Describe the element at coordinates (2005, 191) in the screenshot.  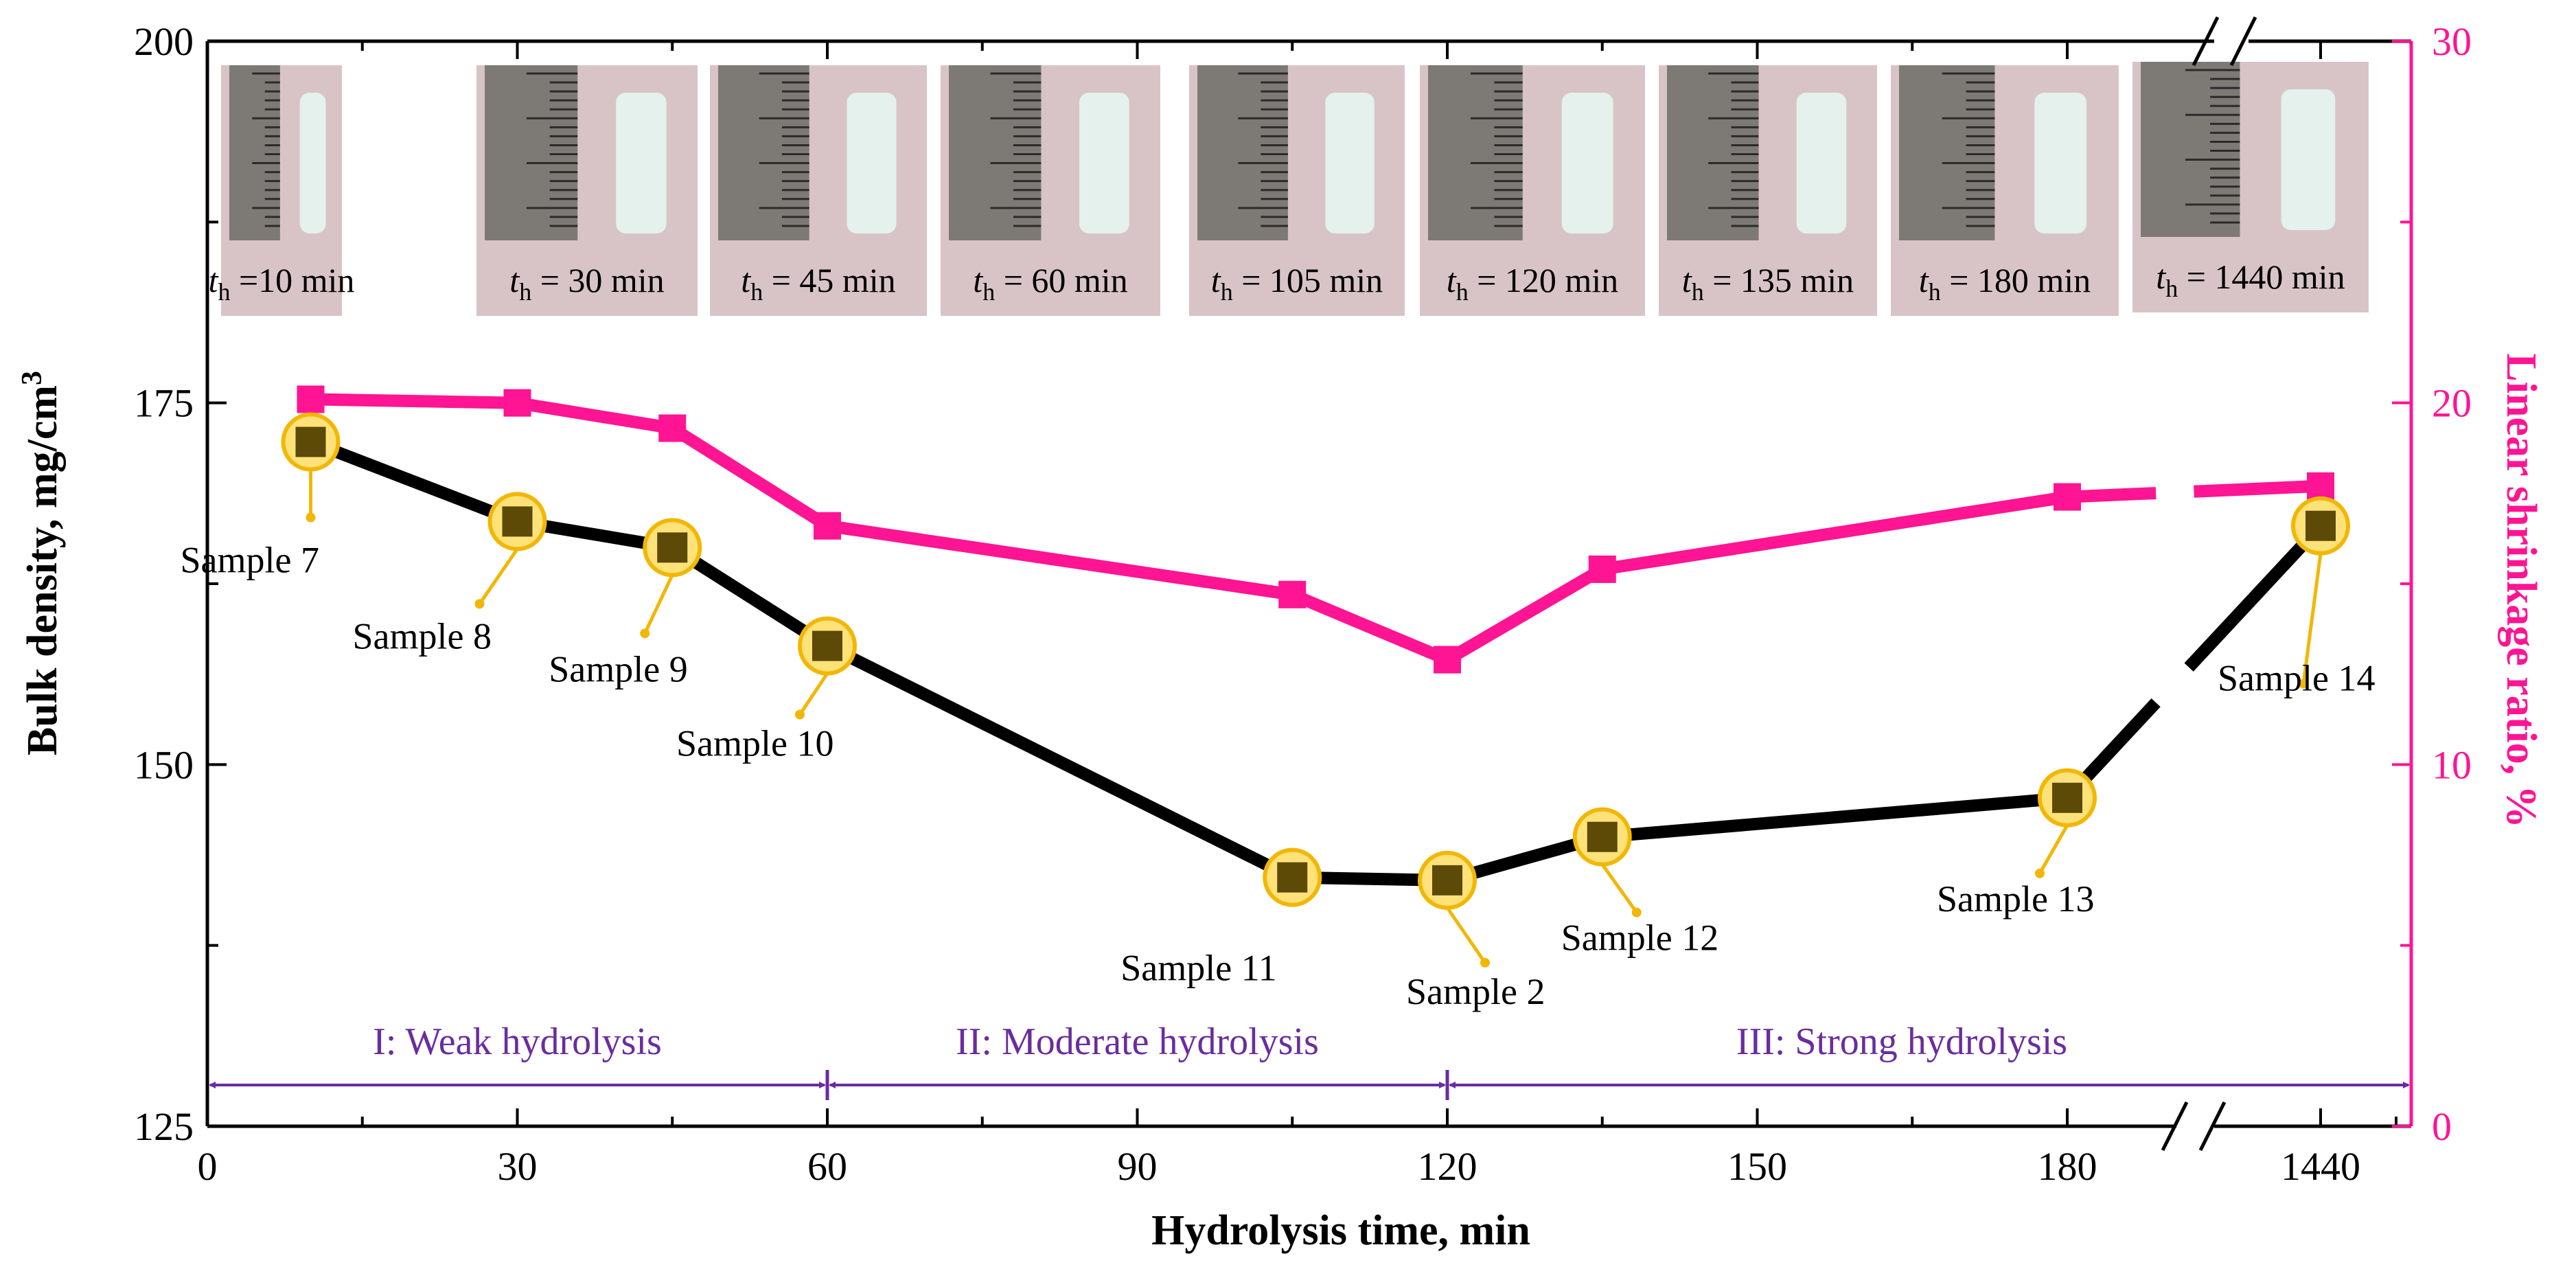
I see `photo-panel: th = 180 min` at that location.